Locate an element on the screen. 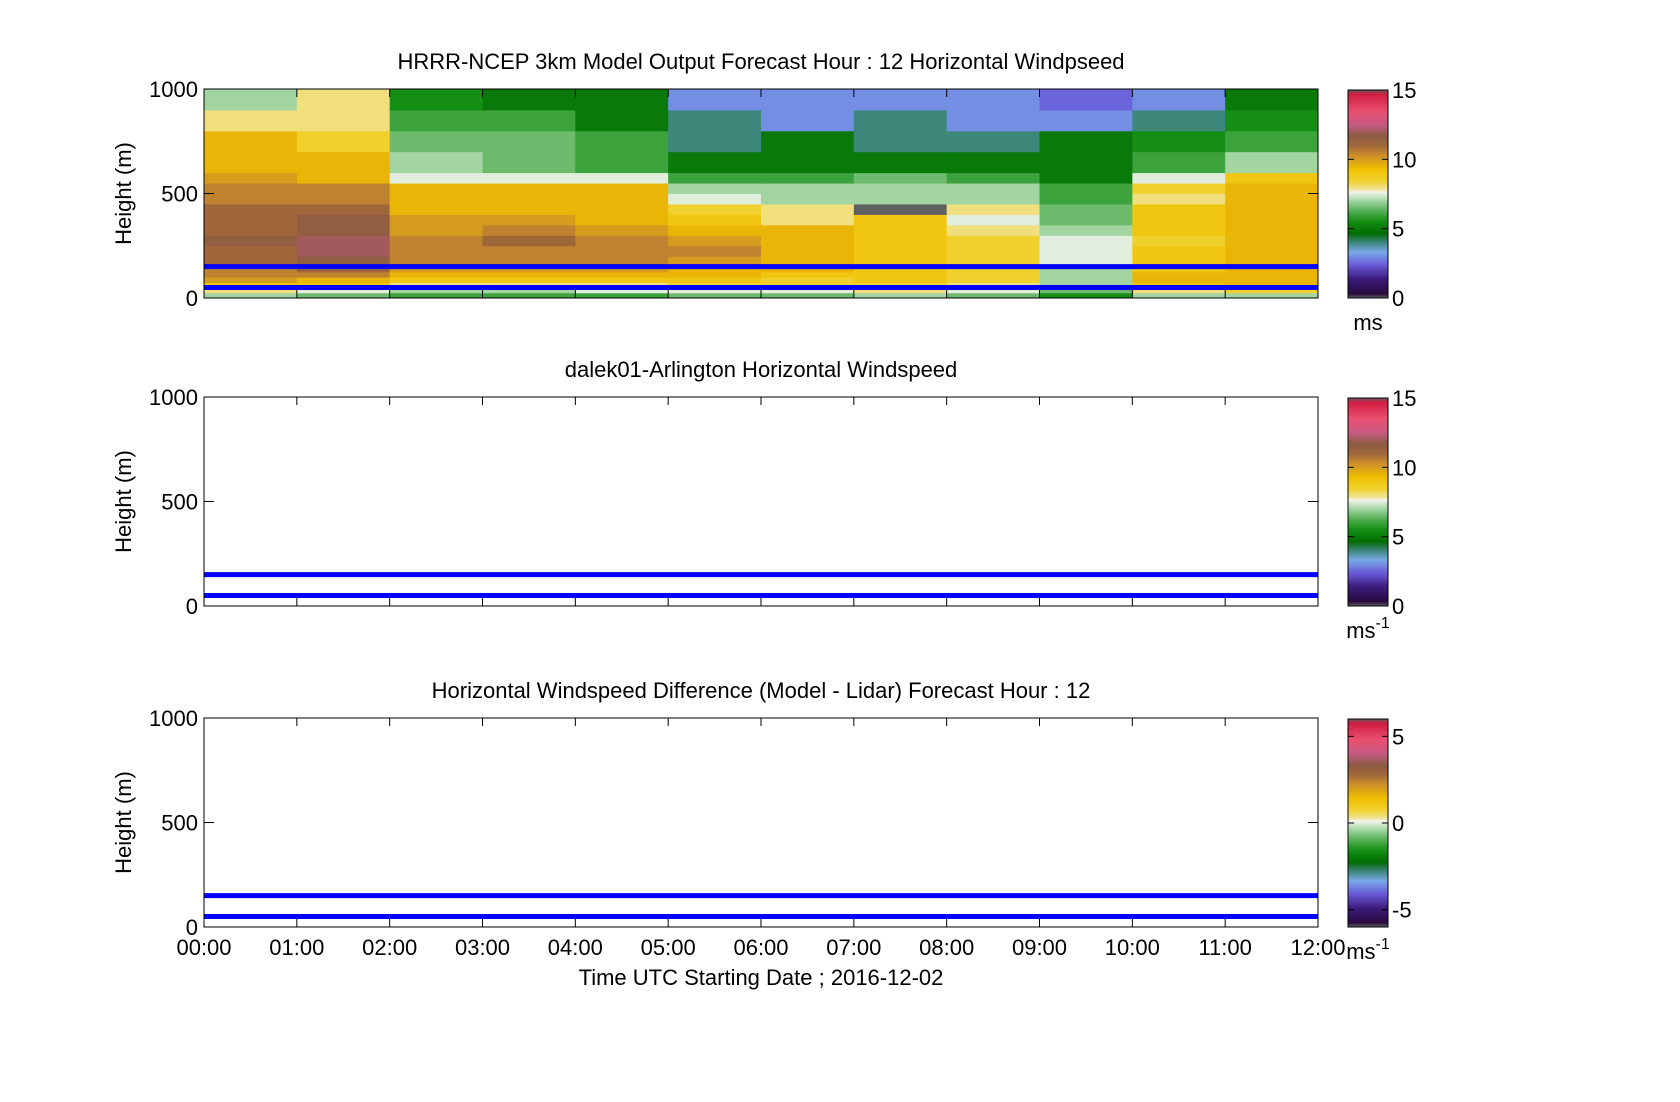  x-tick-label: 04:00 is located at coordinates (575, 947).